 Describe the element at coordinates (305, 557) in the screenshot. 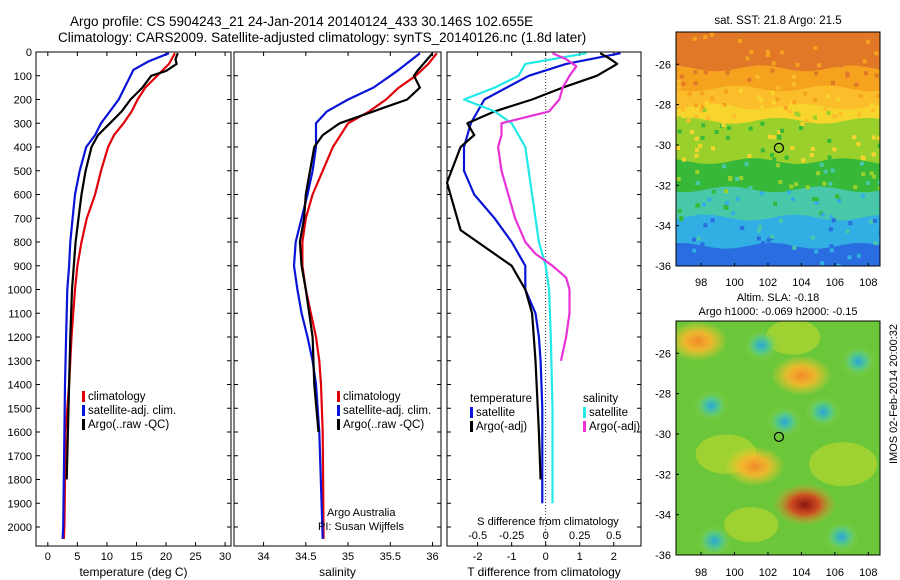

I see `salinity-xtick-label: 34.5` at that location.